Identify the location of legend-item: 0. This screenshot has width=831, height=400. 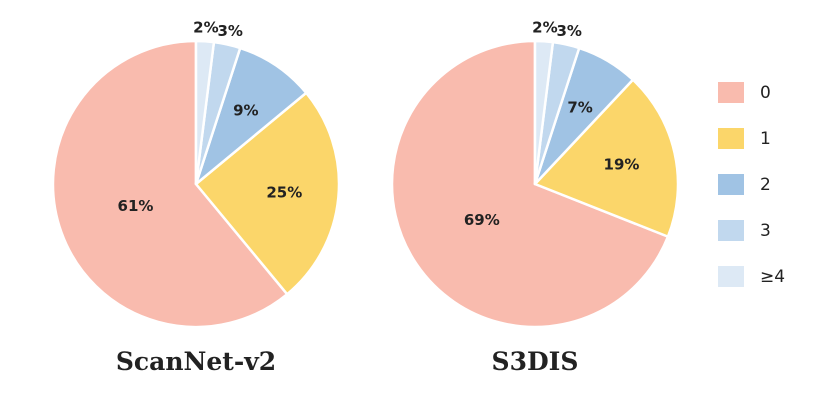
(744, 92).